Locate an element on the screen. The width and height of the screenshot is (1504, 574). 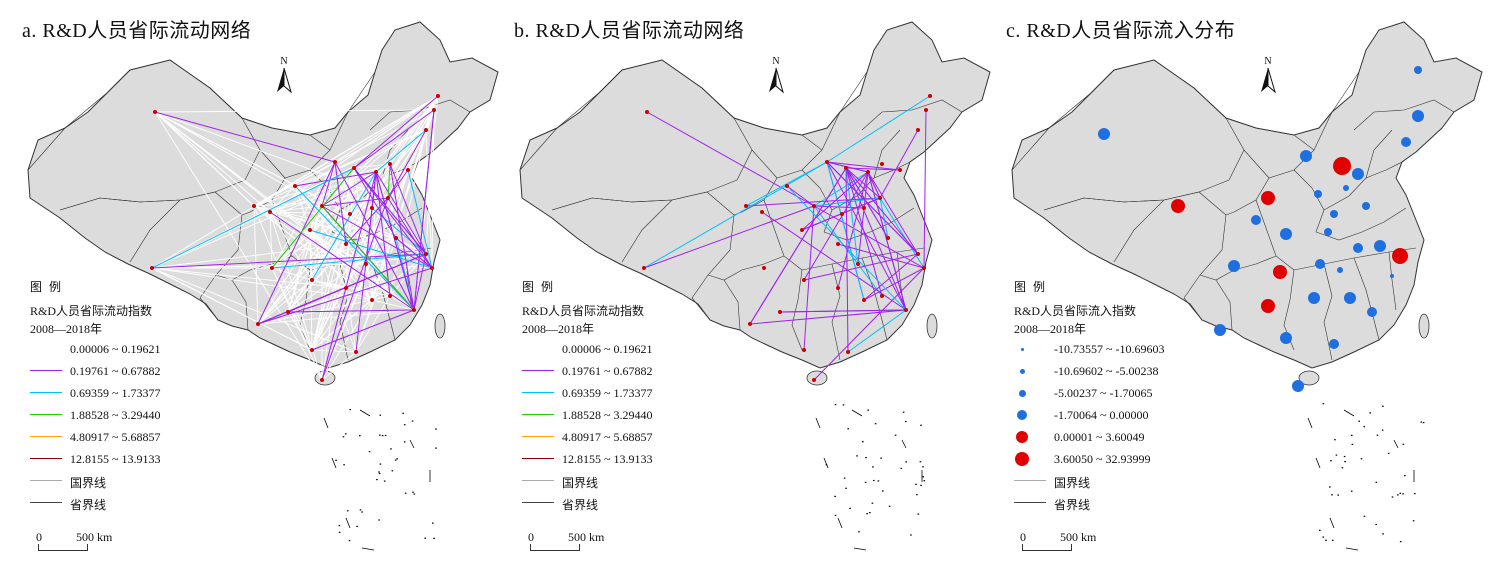
legend-national-border-label: 国界线 is located at coordinates (580, 483).